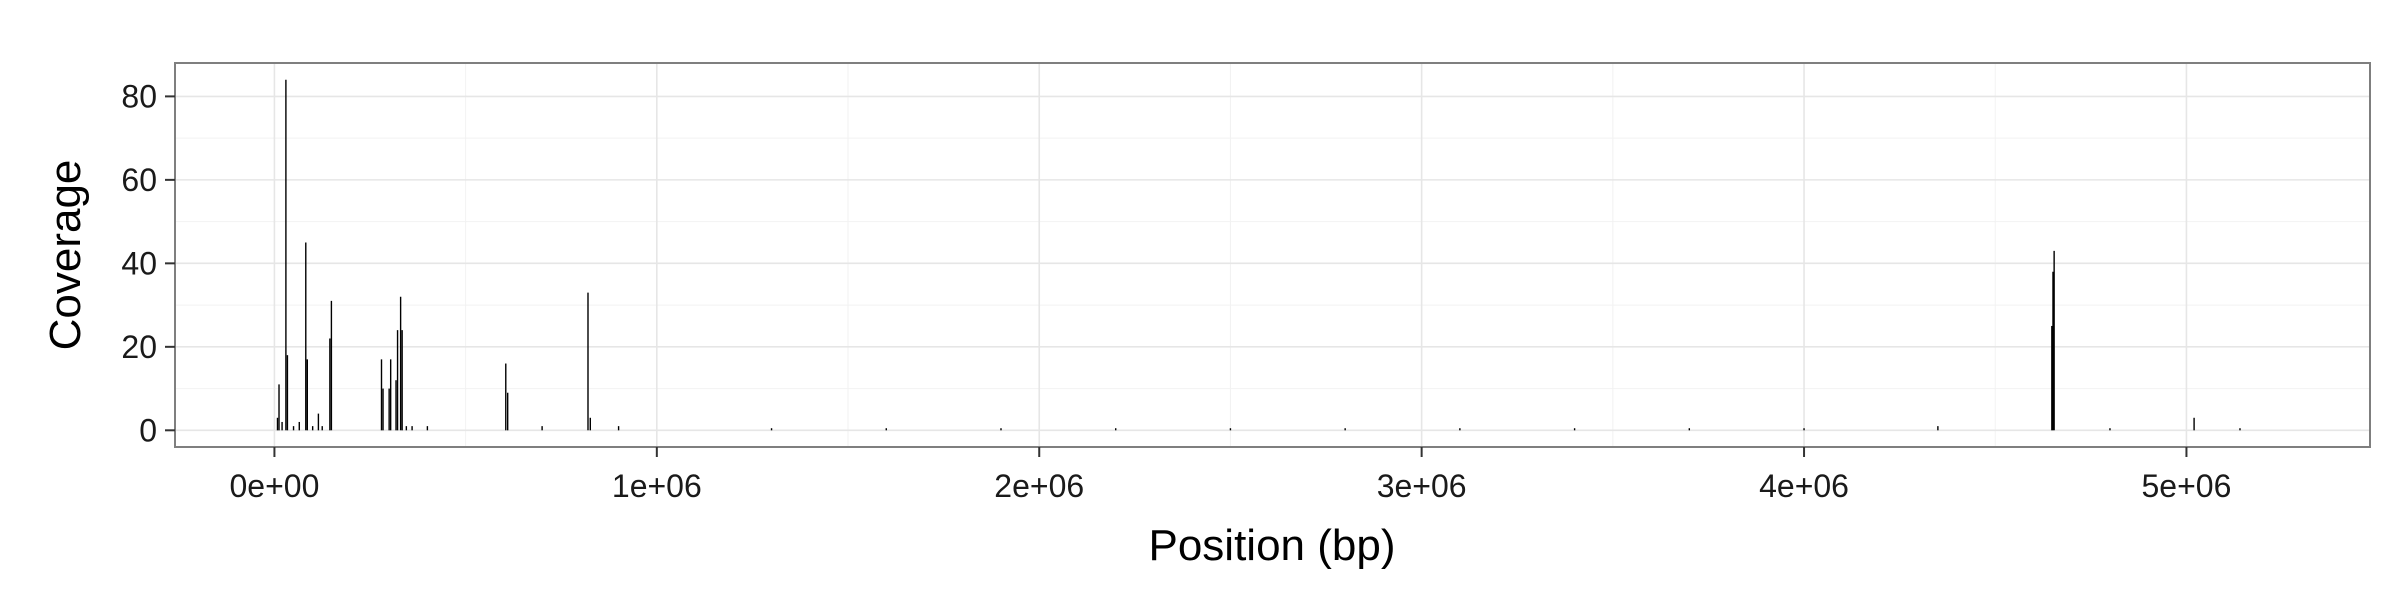 The image size is (2400, 600). What do you see at coordinates (139, 263) in the screenshot?
I see `y-tick-label: 40` at bounding box center [139, 263].